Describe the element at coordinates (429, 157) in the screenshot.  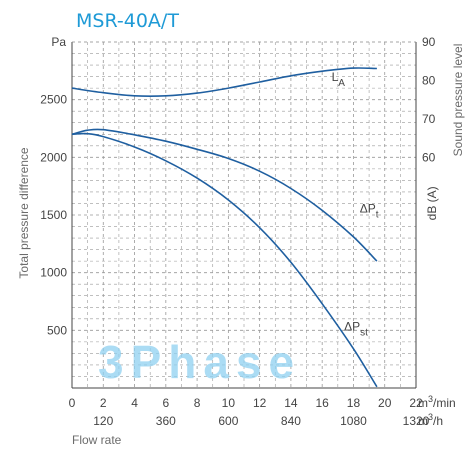
I see `y-tick-label-right: 60` at that location.